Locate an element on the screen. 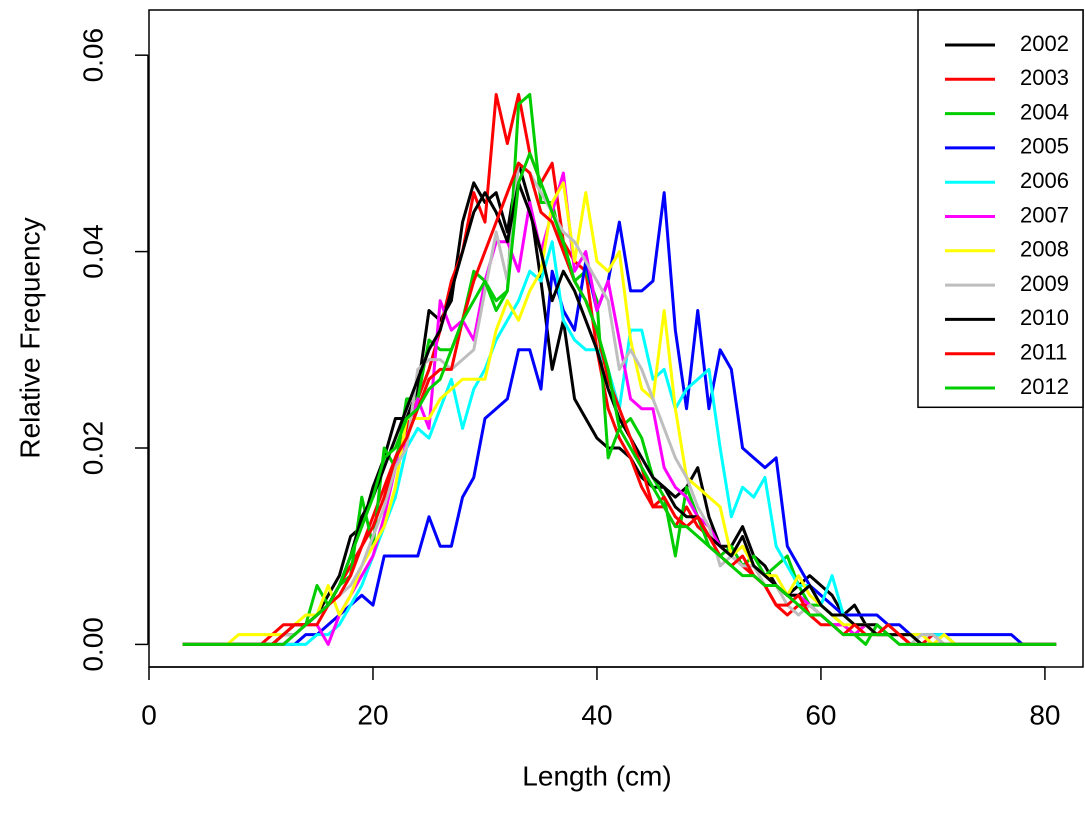  legend-label: 2003 is located at coordinates (1044, 77).